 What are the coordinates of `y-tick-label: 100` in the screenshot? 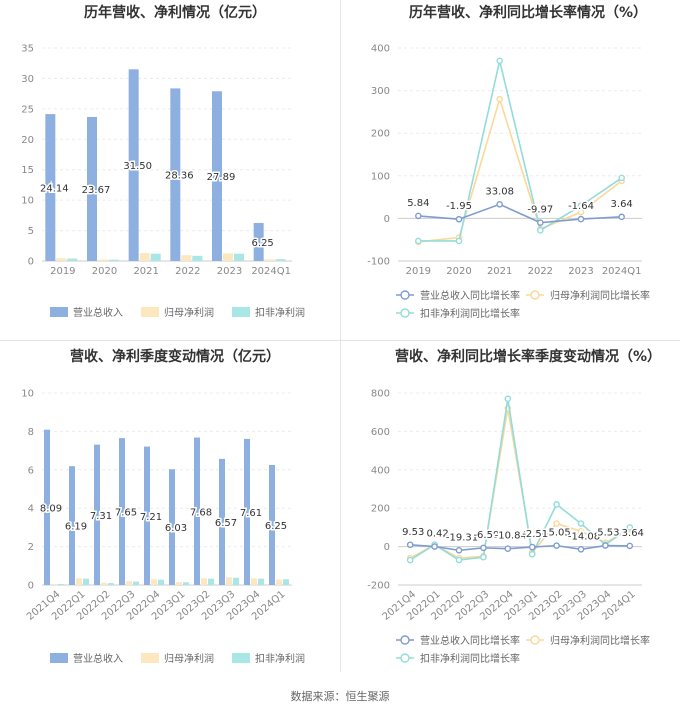 It's located at (380, 176).